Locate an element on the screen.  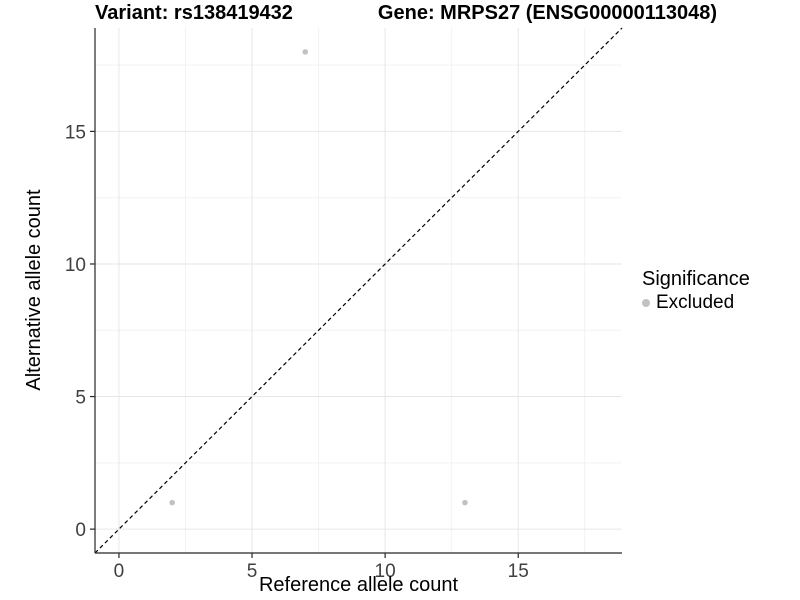
legend-entry-label: Excluded is located at coordinates (695, 302).